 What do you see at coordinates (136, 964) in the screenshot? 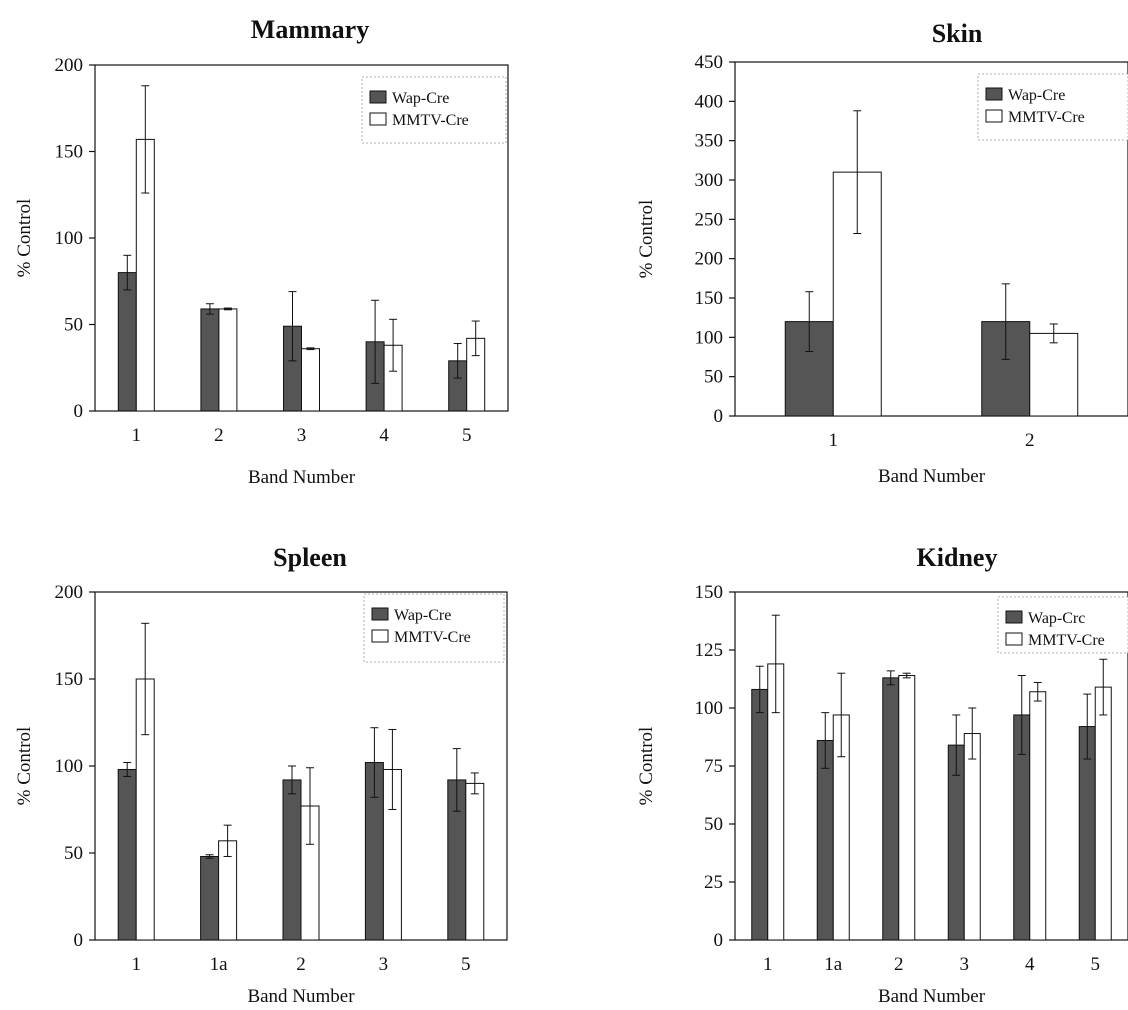
I see `spleen-xtick-label: 1` at bounding box center [136, 964].